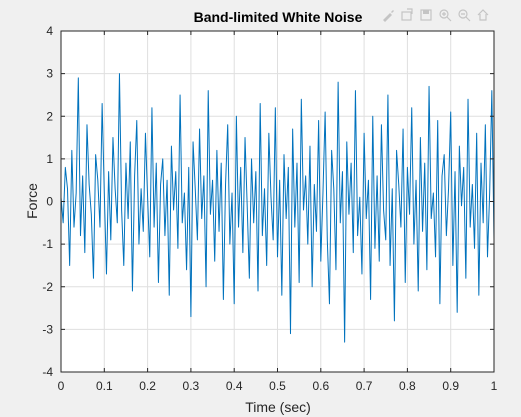 This screenshot has height=417, width=521. What do you see at coordinates (147, 386) in the screenshot?
I see `x-tick-label: 0.2` at bounding box center [147, 386].